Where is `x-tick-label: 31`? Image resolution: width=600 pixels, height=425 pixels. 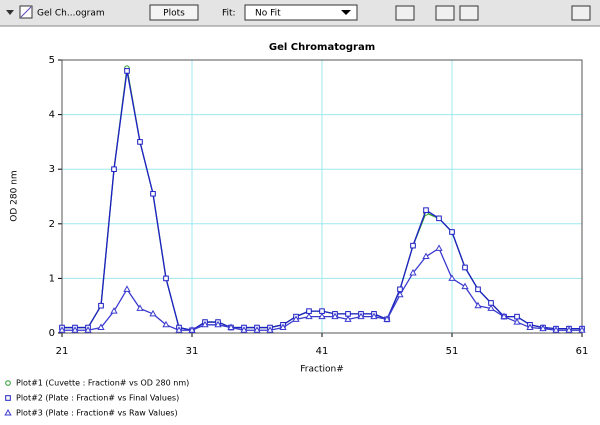 x-tick-label: 31 is located at coordinates (192, 351).